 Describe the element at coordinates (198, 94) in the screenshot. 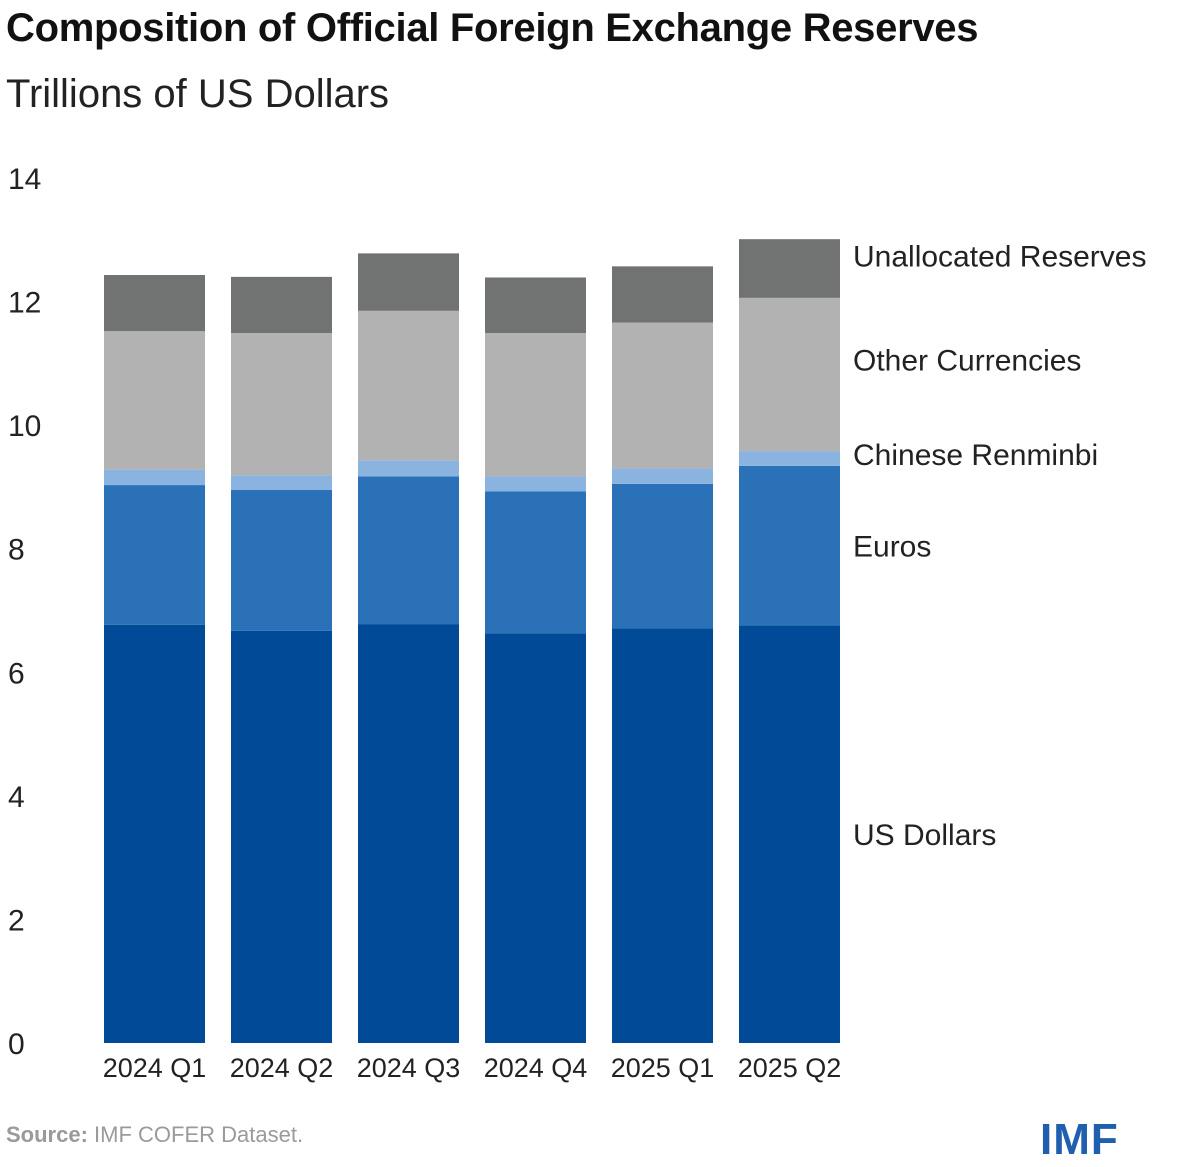

I see `chart-subtitle: Trillions of US Dollars` at that location.